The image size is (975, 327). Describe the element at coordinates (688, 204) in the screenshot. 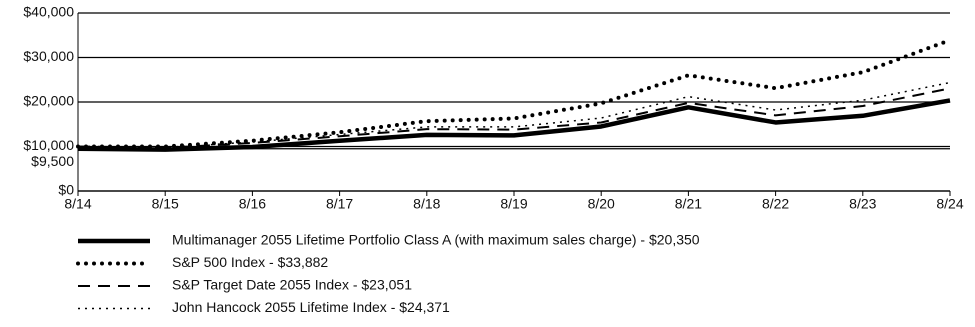

I see `x-tick-label: 8/21` at that location.